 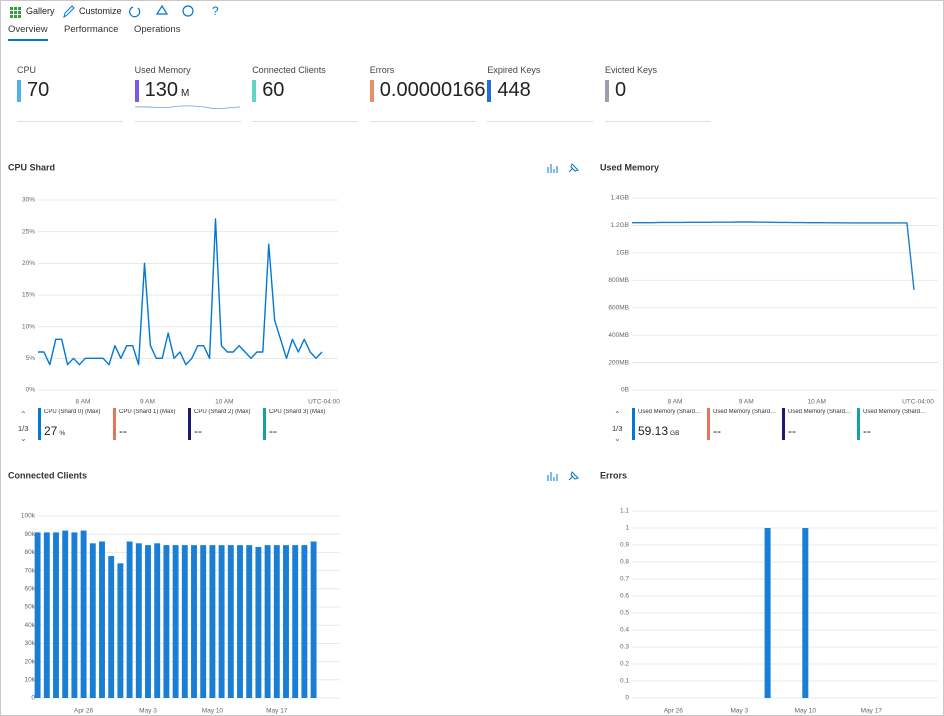 I want to click on metric-value: 70, so click(x=38, y=90).